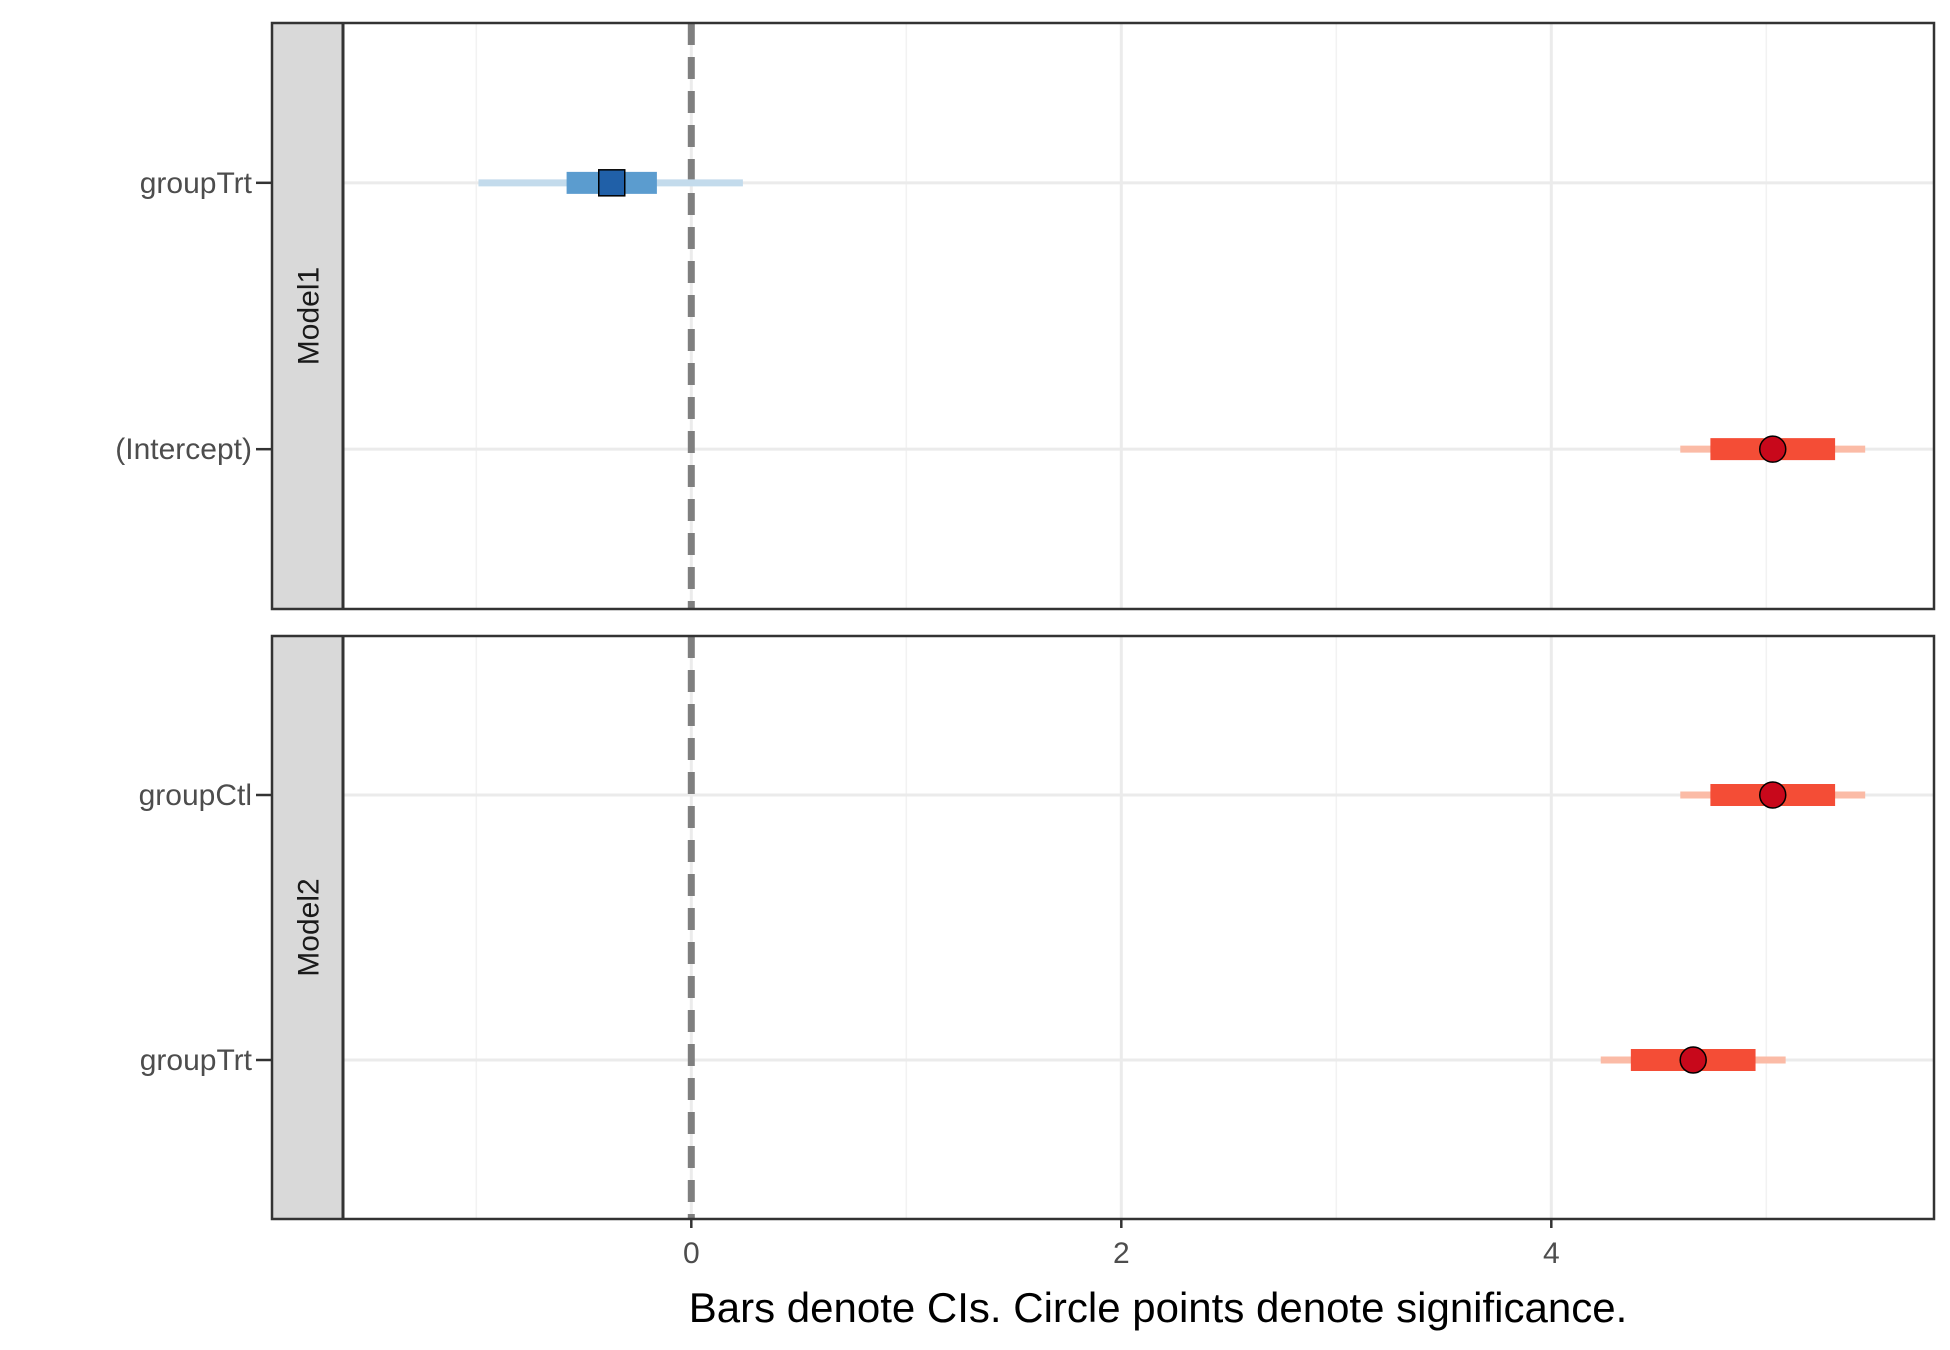 This screenshot has width=1950, height=1350. Describe the element at coordinates (612, 183) in the screenshot. I see `estimate-point-square` at that location.